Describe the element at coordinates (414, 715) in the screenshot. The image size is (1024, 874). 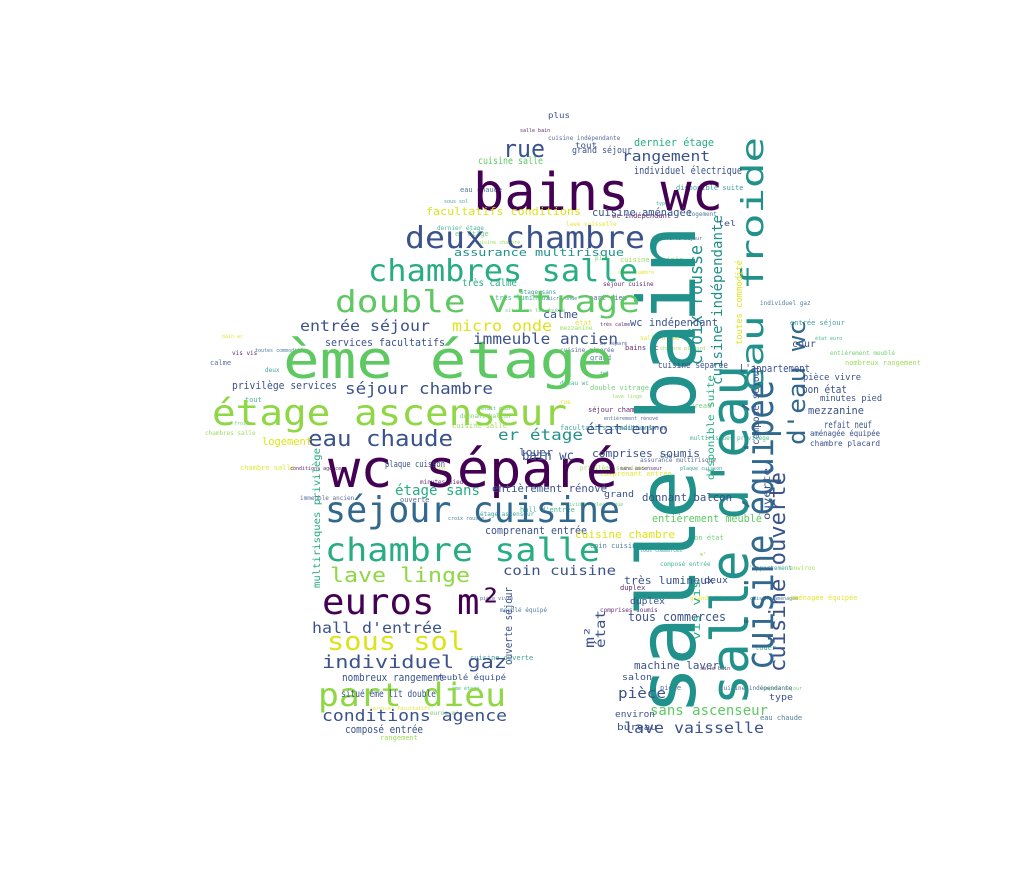
I see `word-conditions-agence: conditions agence` at that location.